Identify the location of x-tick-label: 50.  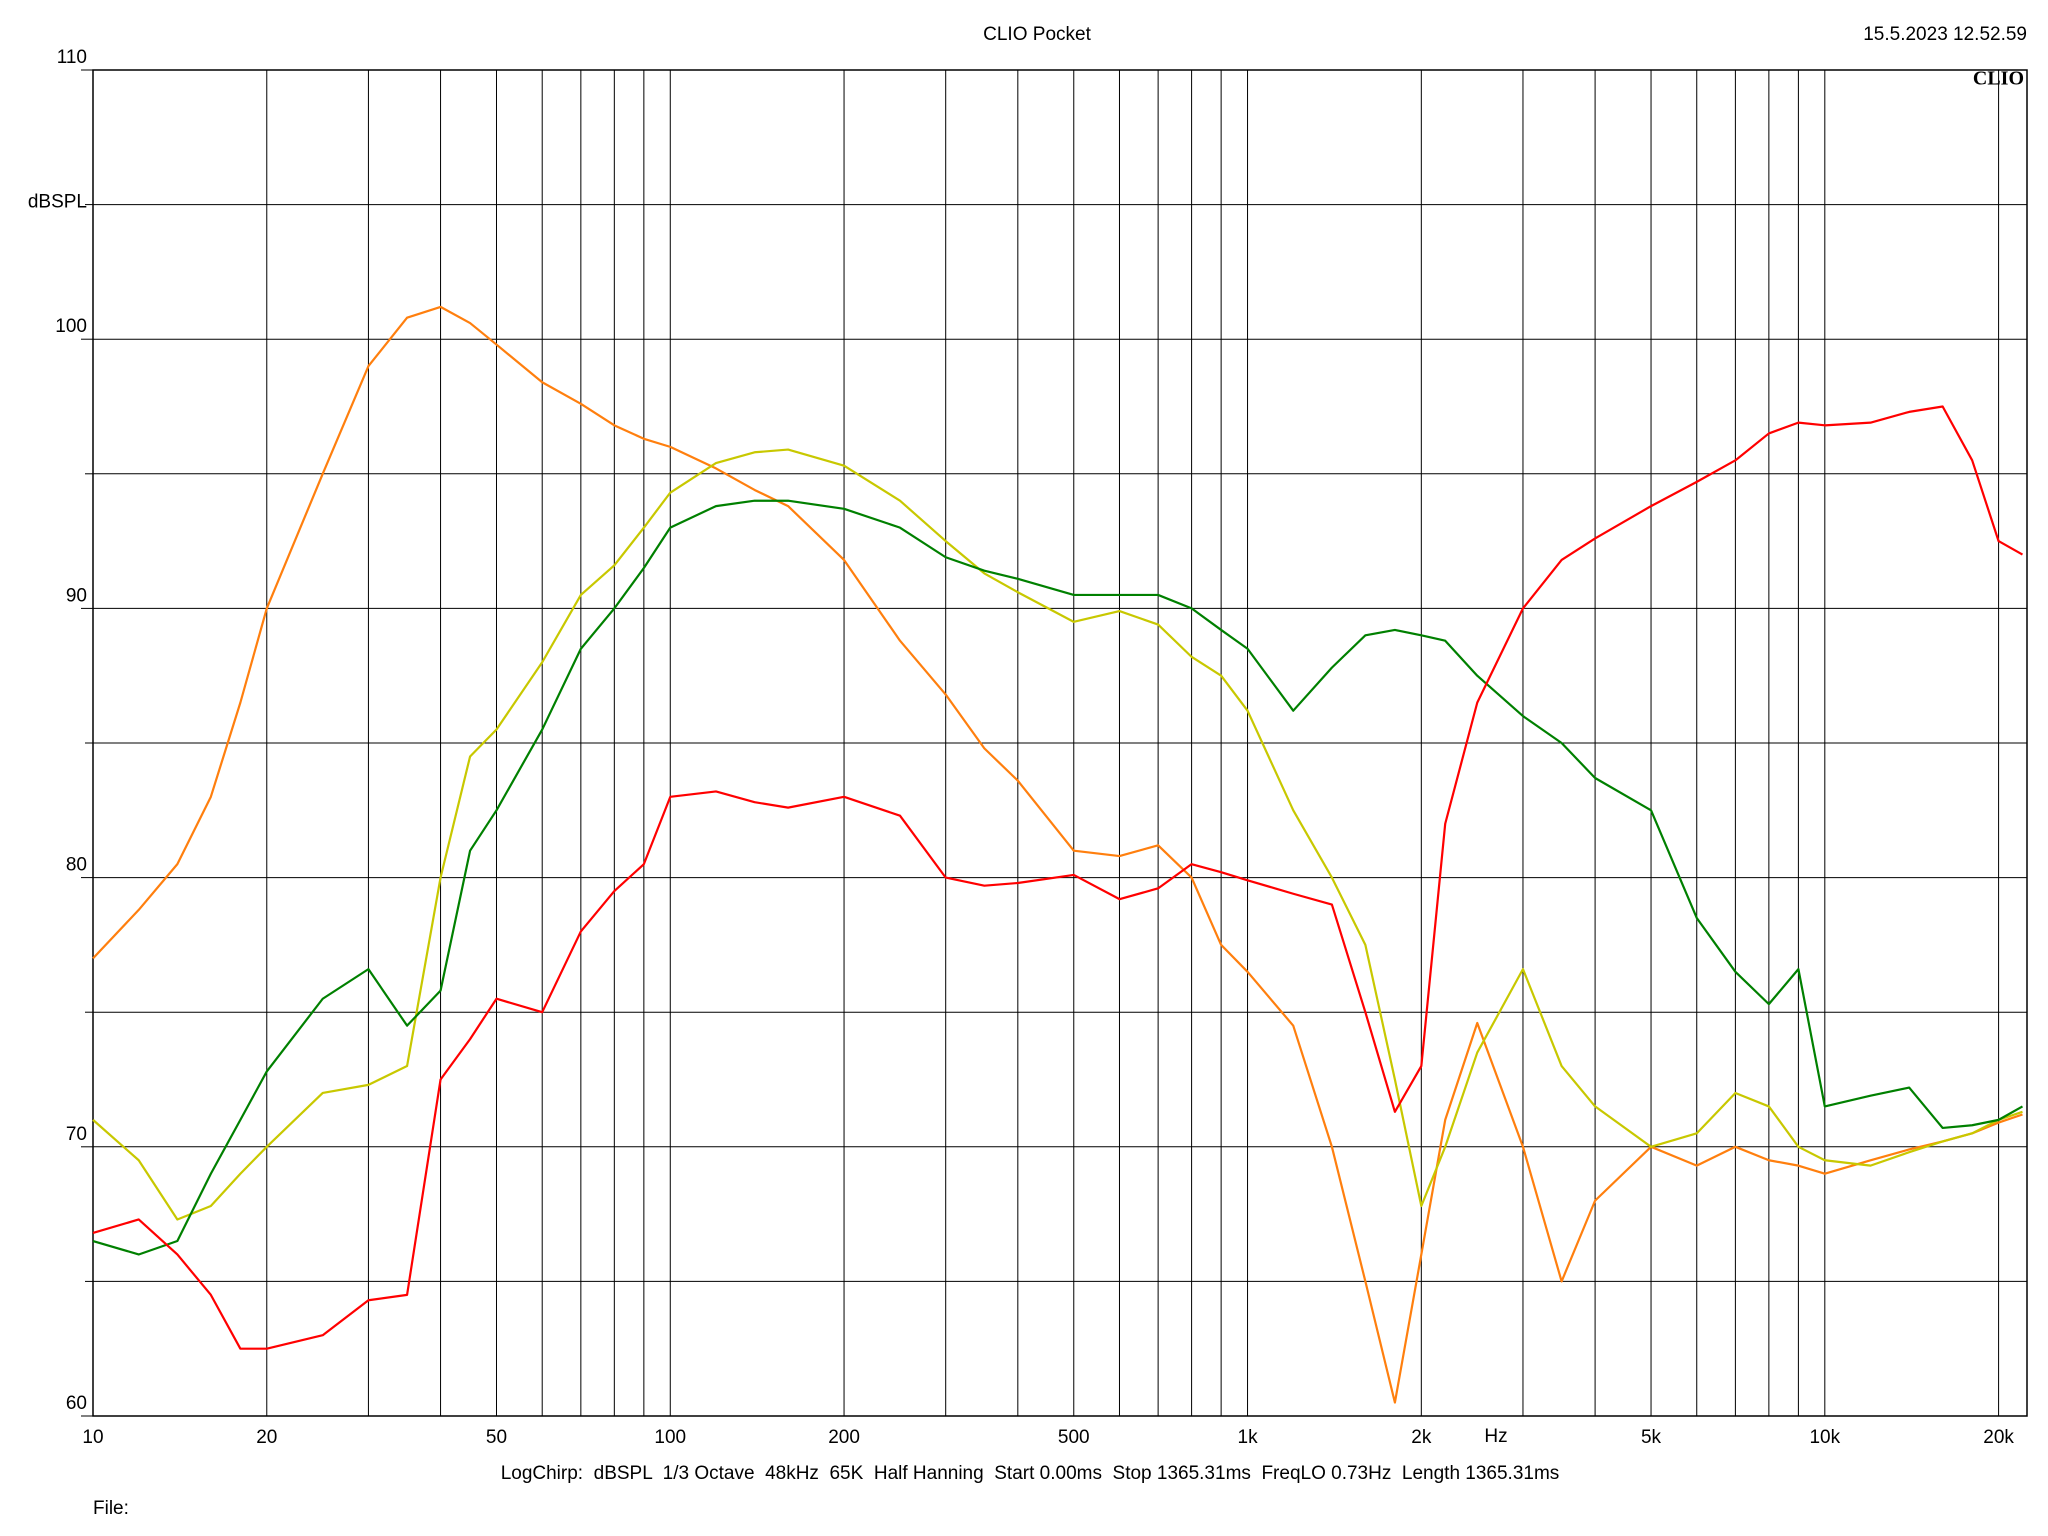
(496, 1437).